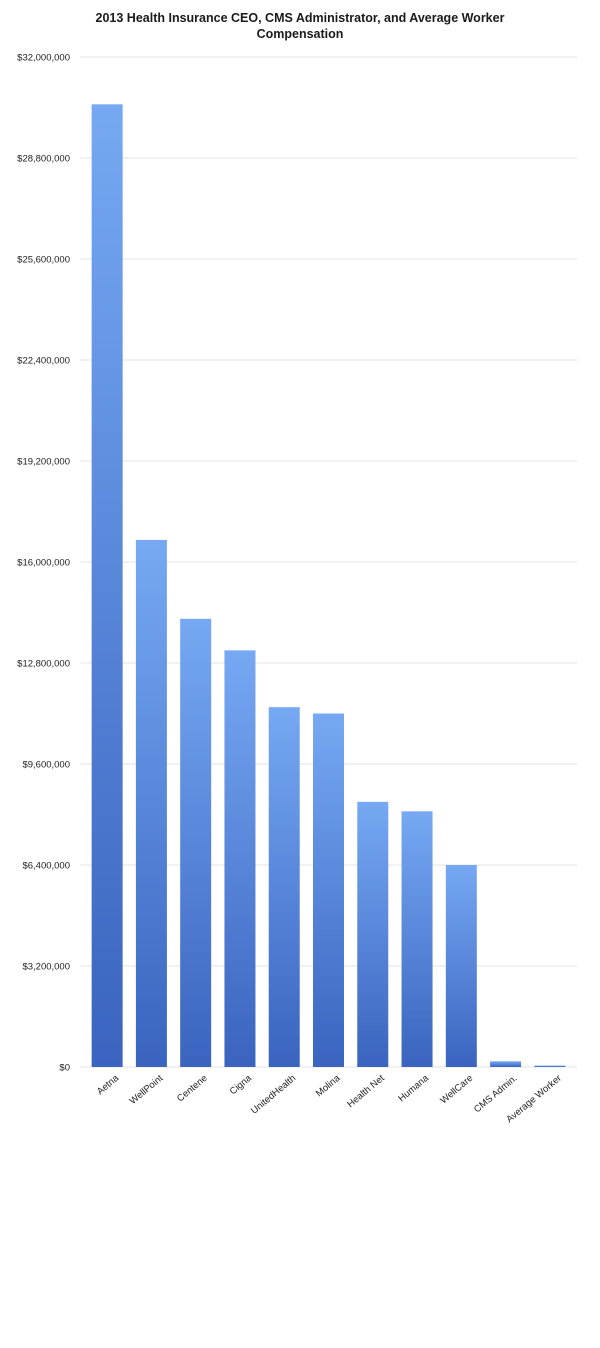 This screenshot has width=600, height=1348. What do you see at coordinates (417, 939) in the screenshot?
I see `bar-humana` at bounding box center [417, 939].